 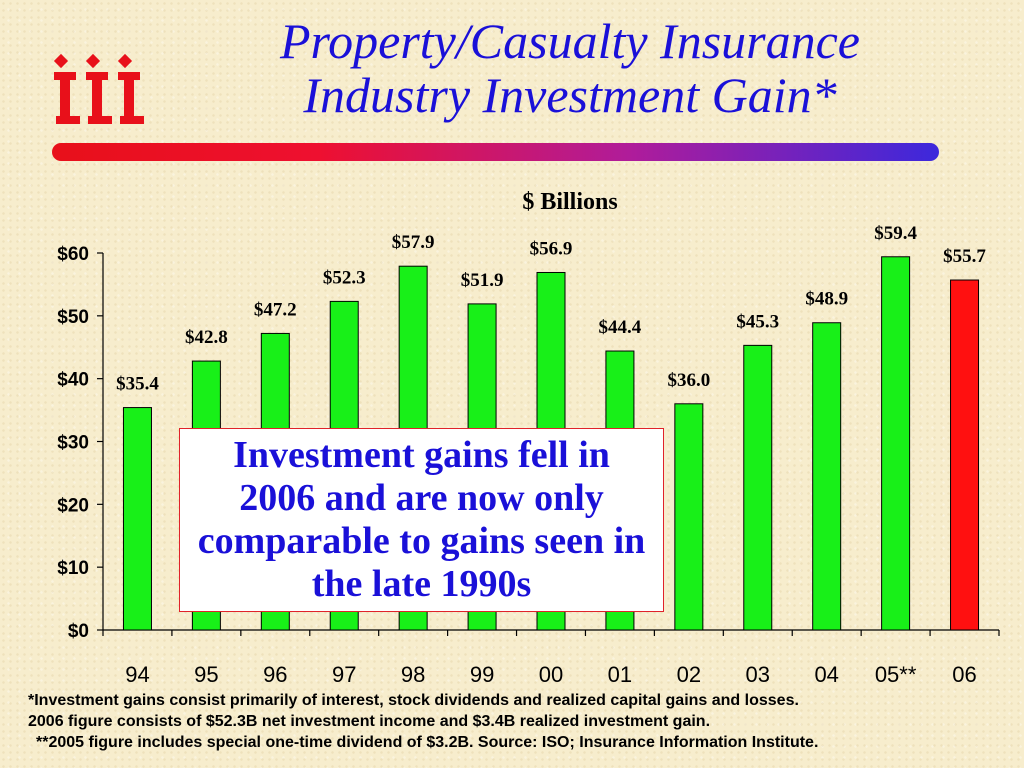 I want to click on iii-logo-glyphs, so click(x=98, y=88).